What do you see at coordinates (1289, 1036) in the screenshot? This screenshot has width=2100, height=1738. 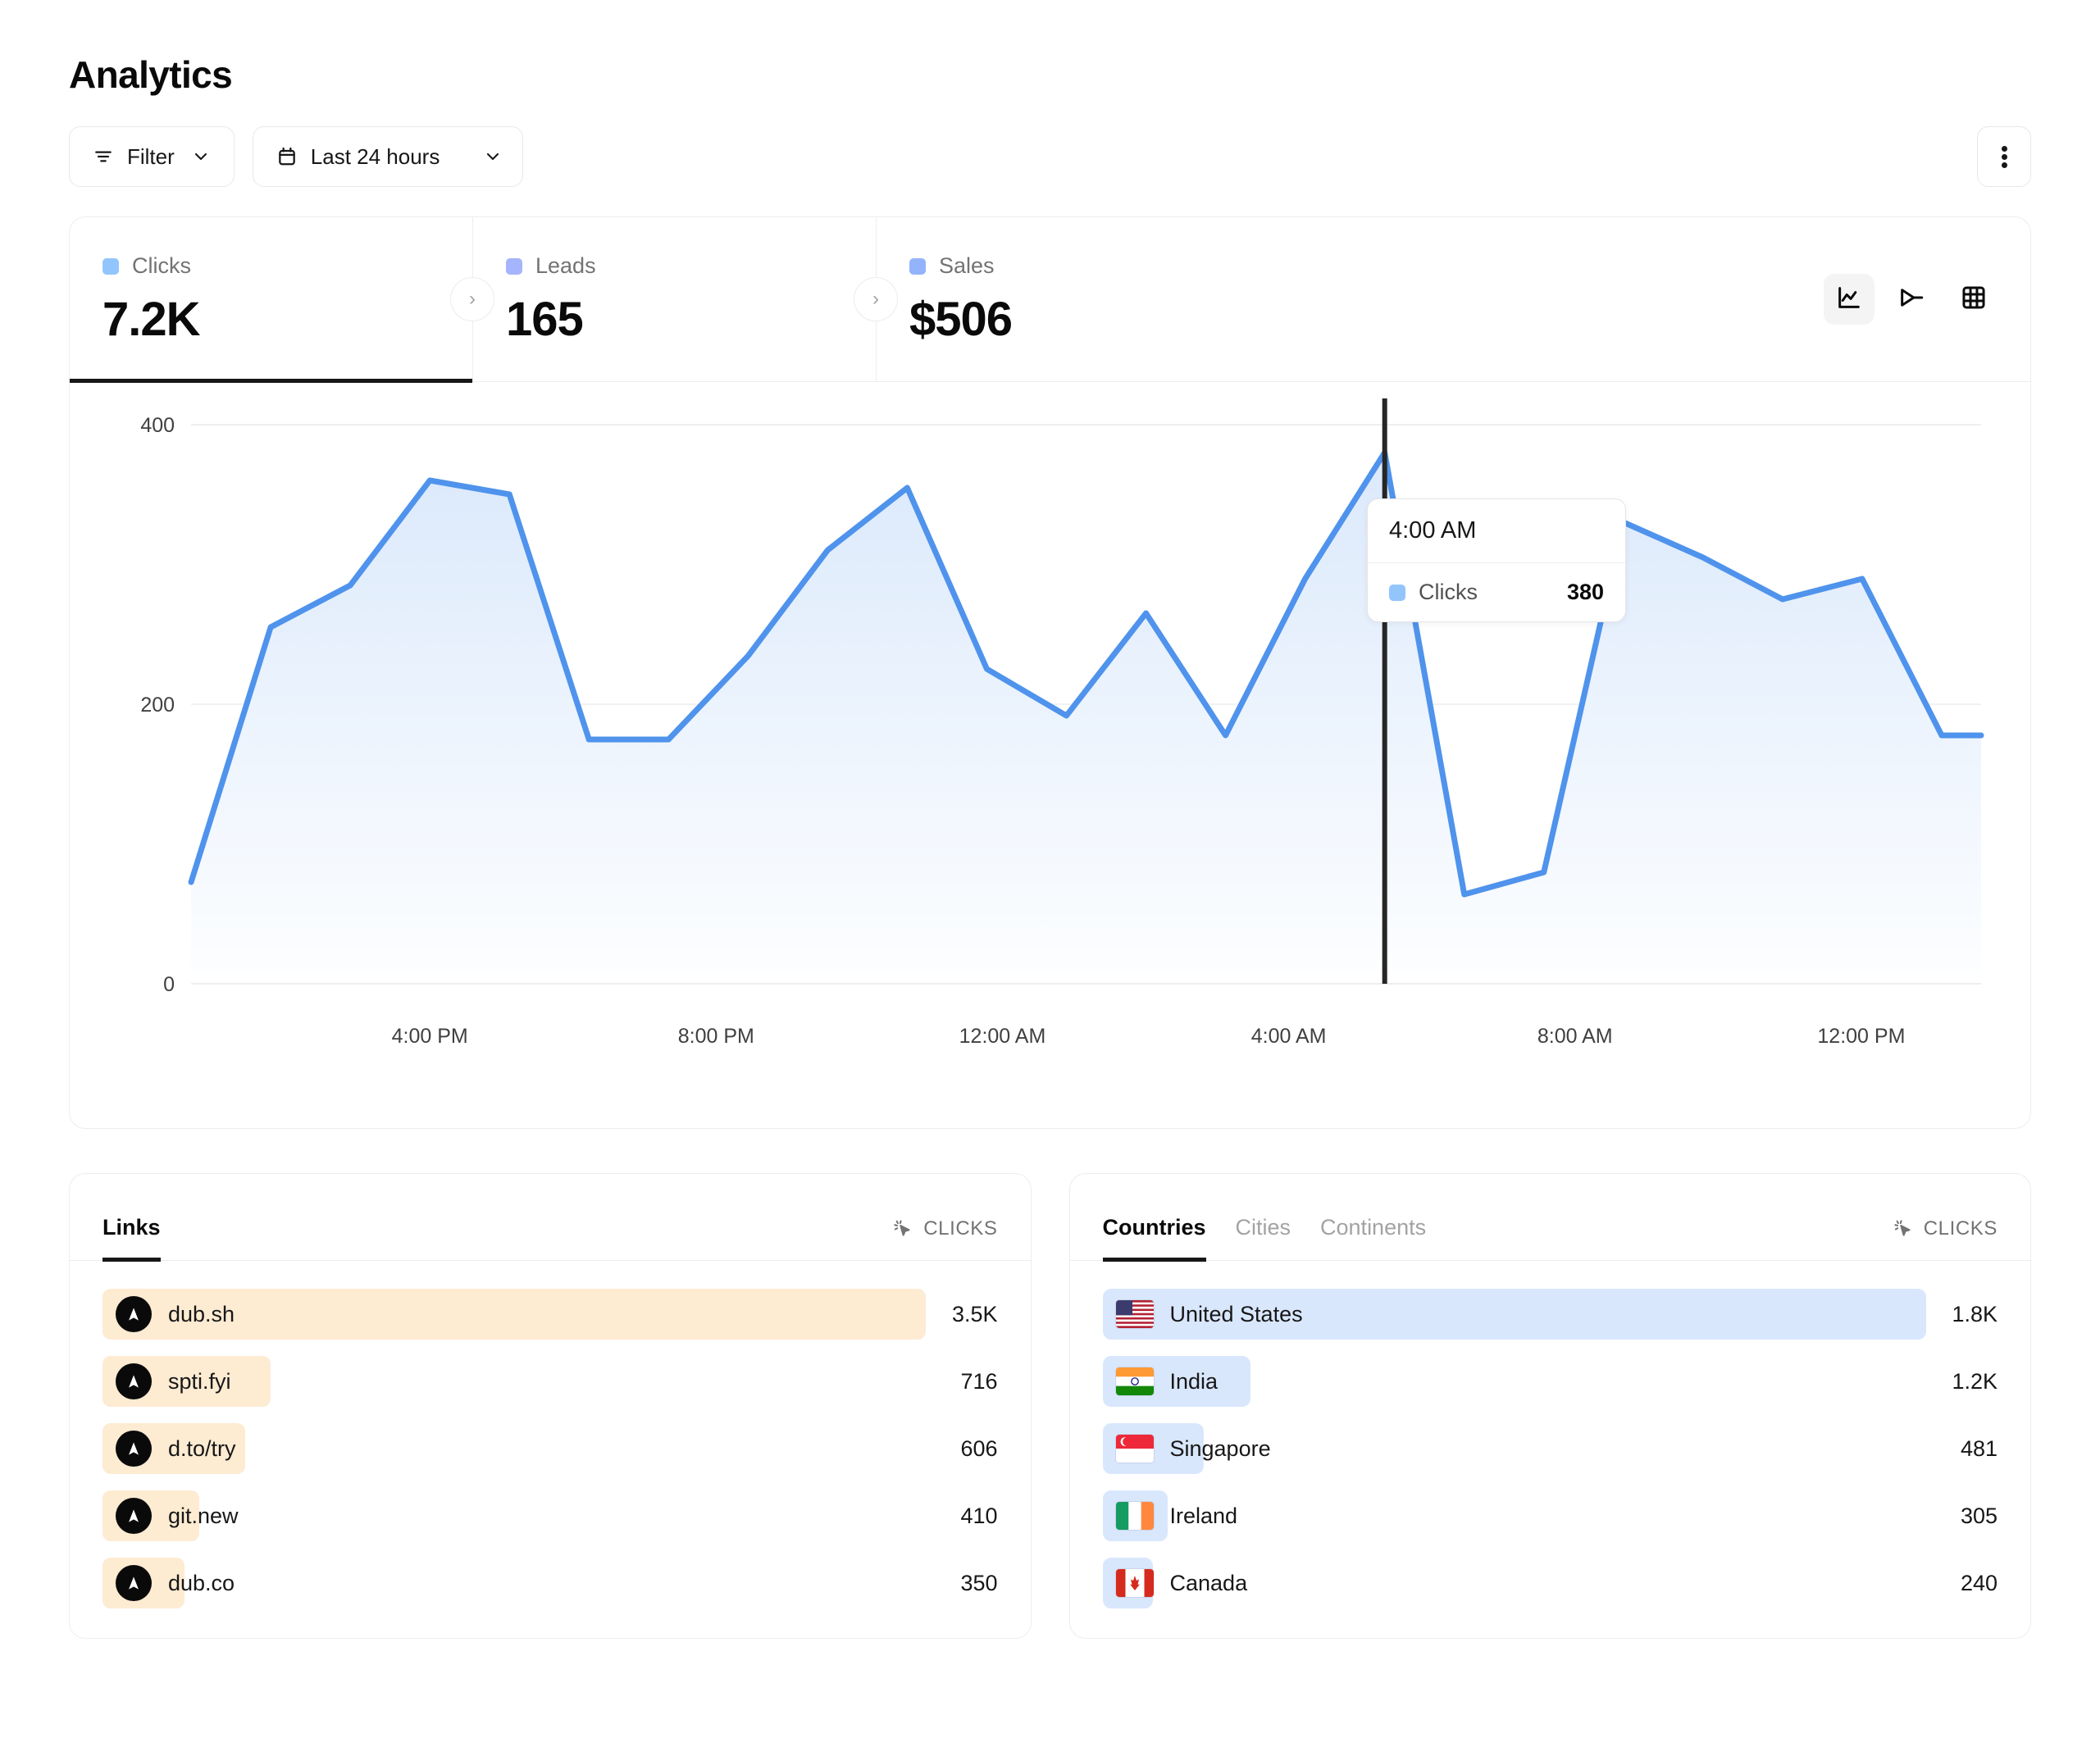 I see `x-tick-3: 4:00 AM` at bounding box center [1289, 1036].